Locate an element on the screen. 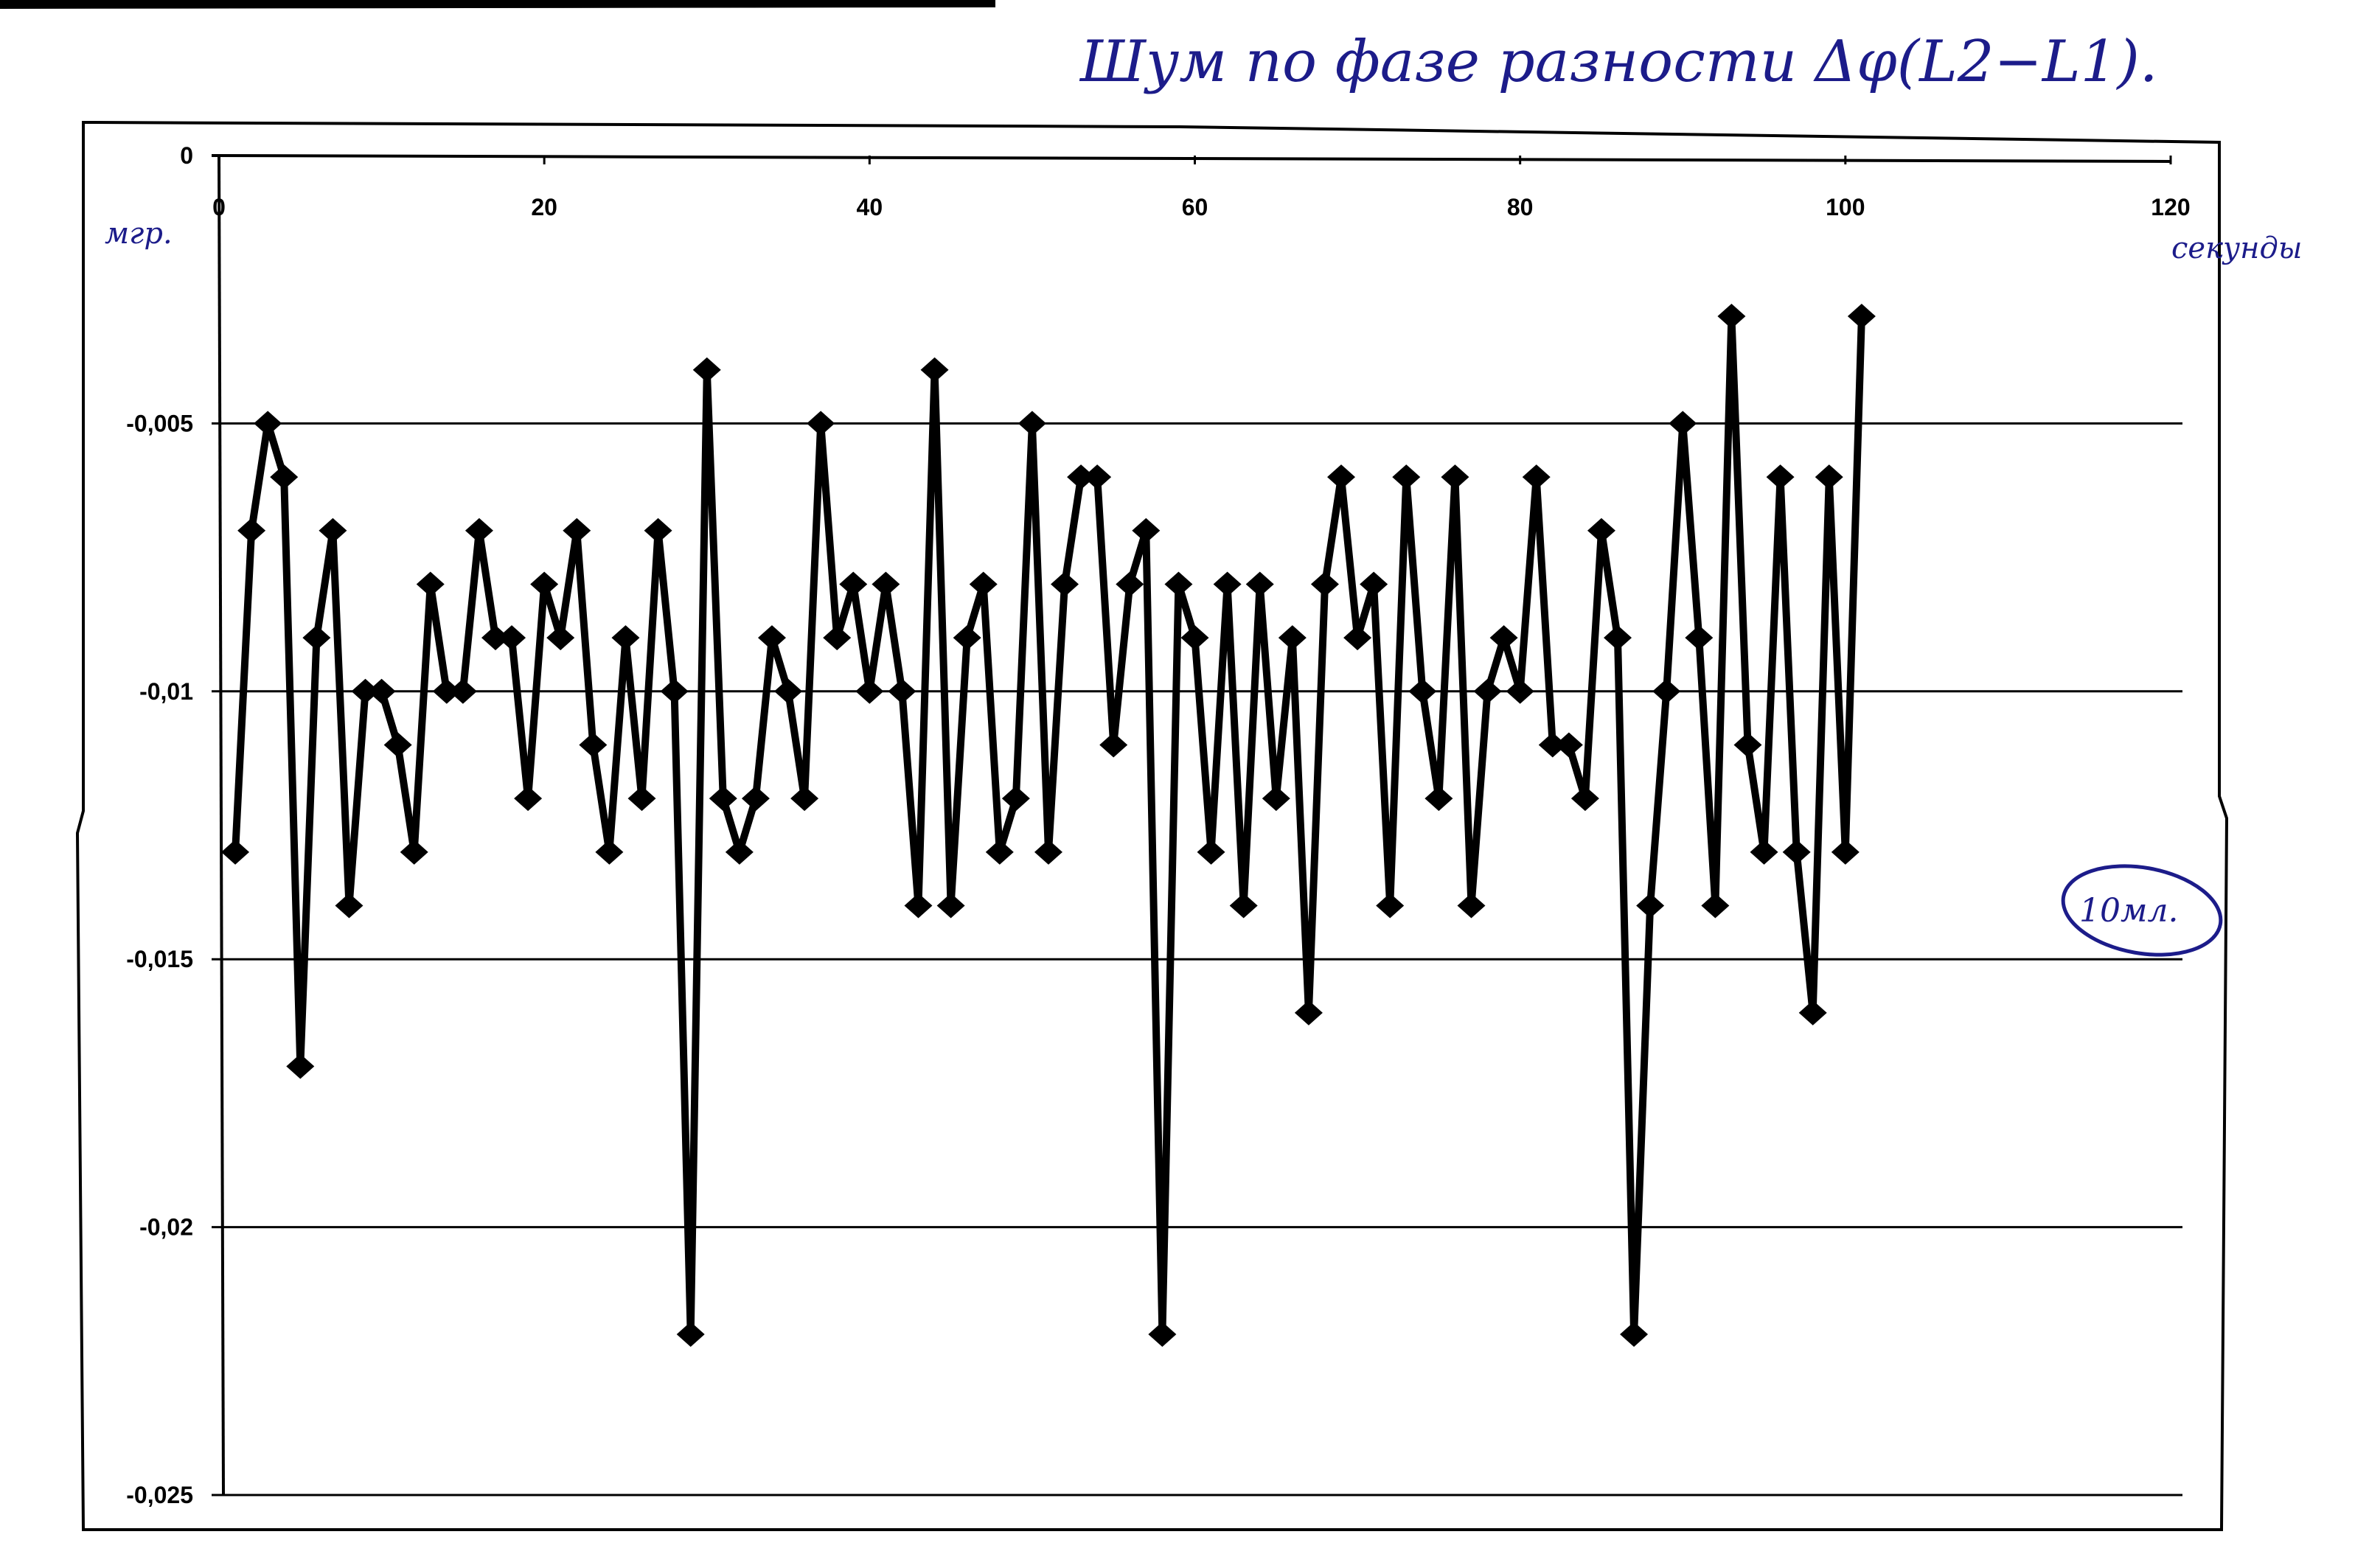 The width and height of the screenshot is (2369, 1568). y-tick-label: 0 is located at coordinates (186, 155).